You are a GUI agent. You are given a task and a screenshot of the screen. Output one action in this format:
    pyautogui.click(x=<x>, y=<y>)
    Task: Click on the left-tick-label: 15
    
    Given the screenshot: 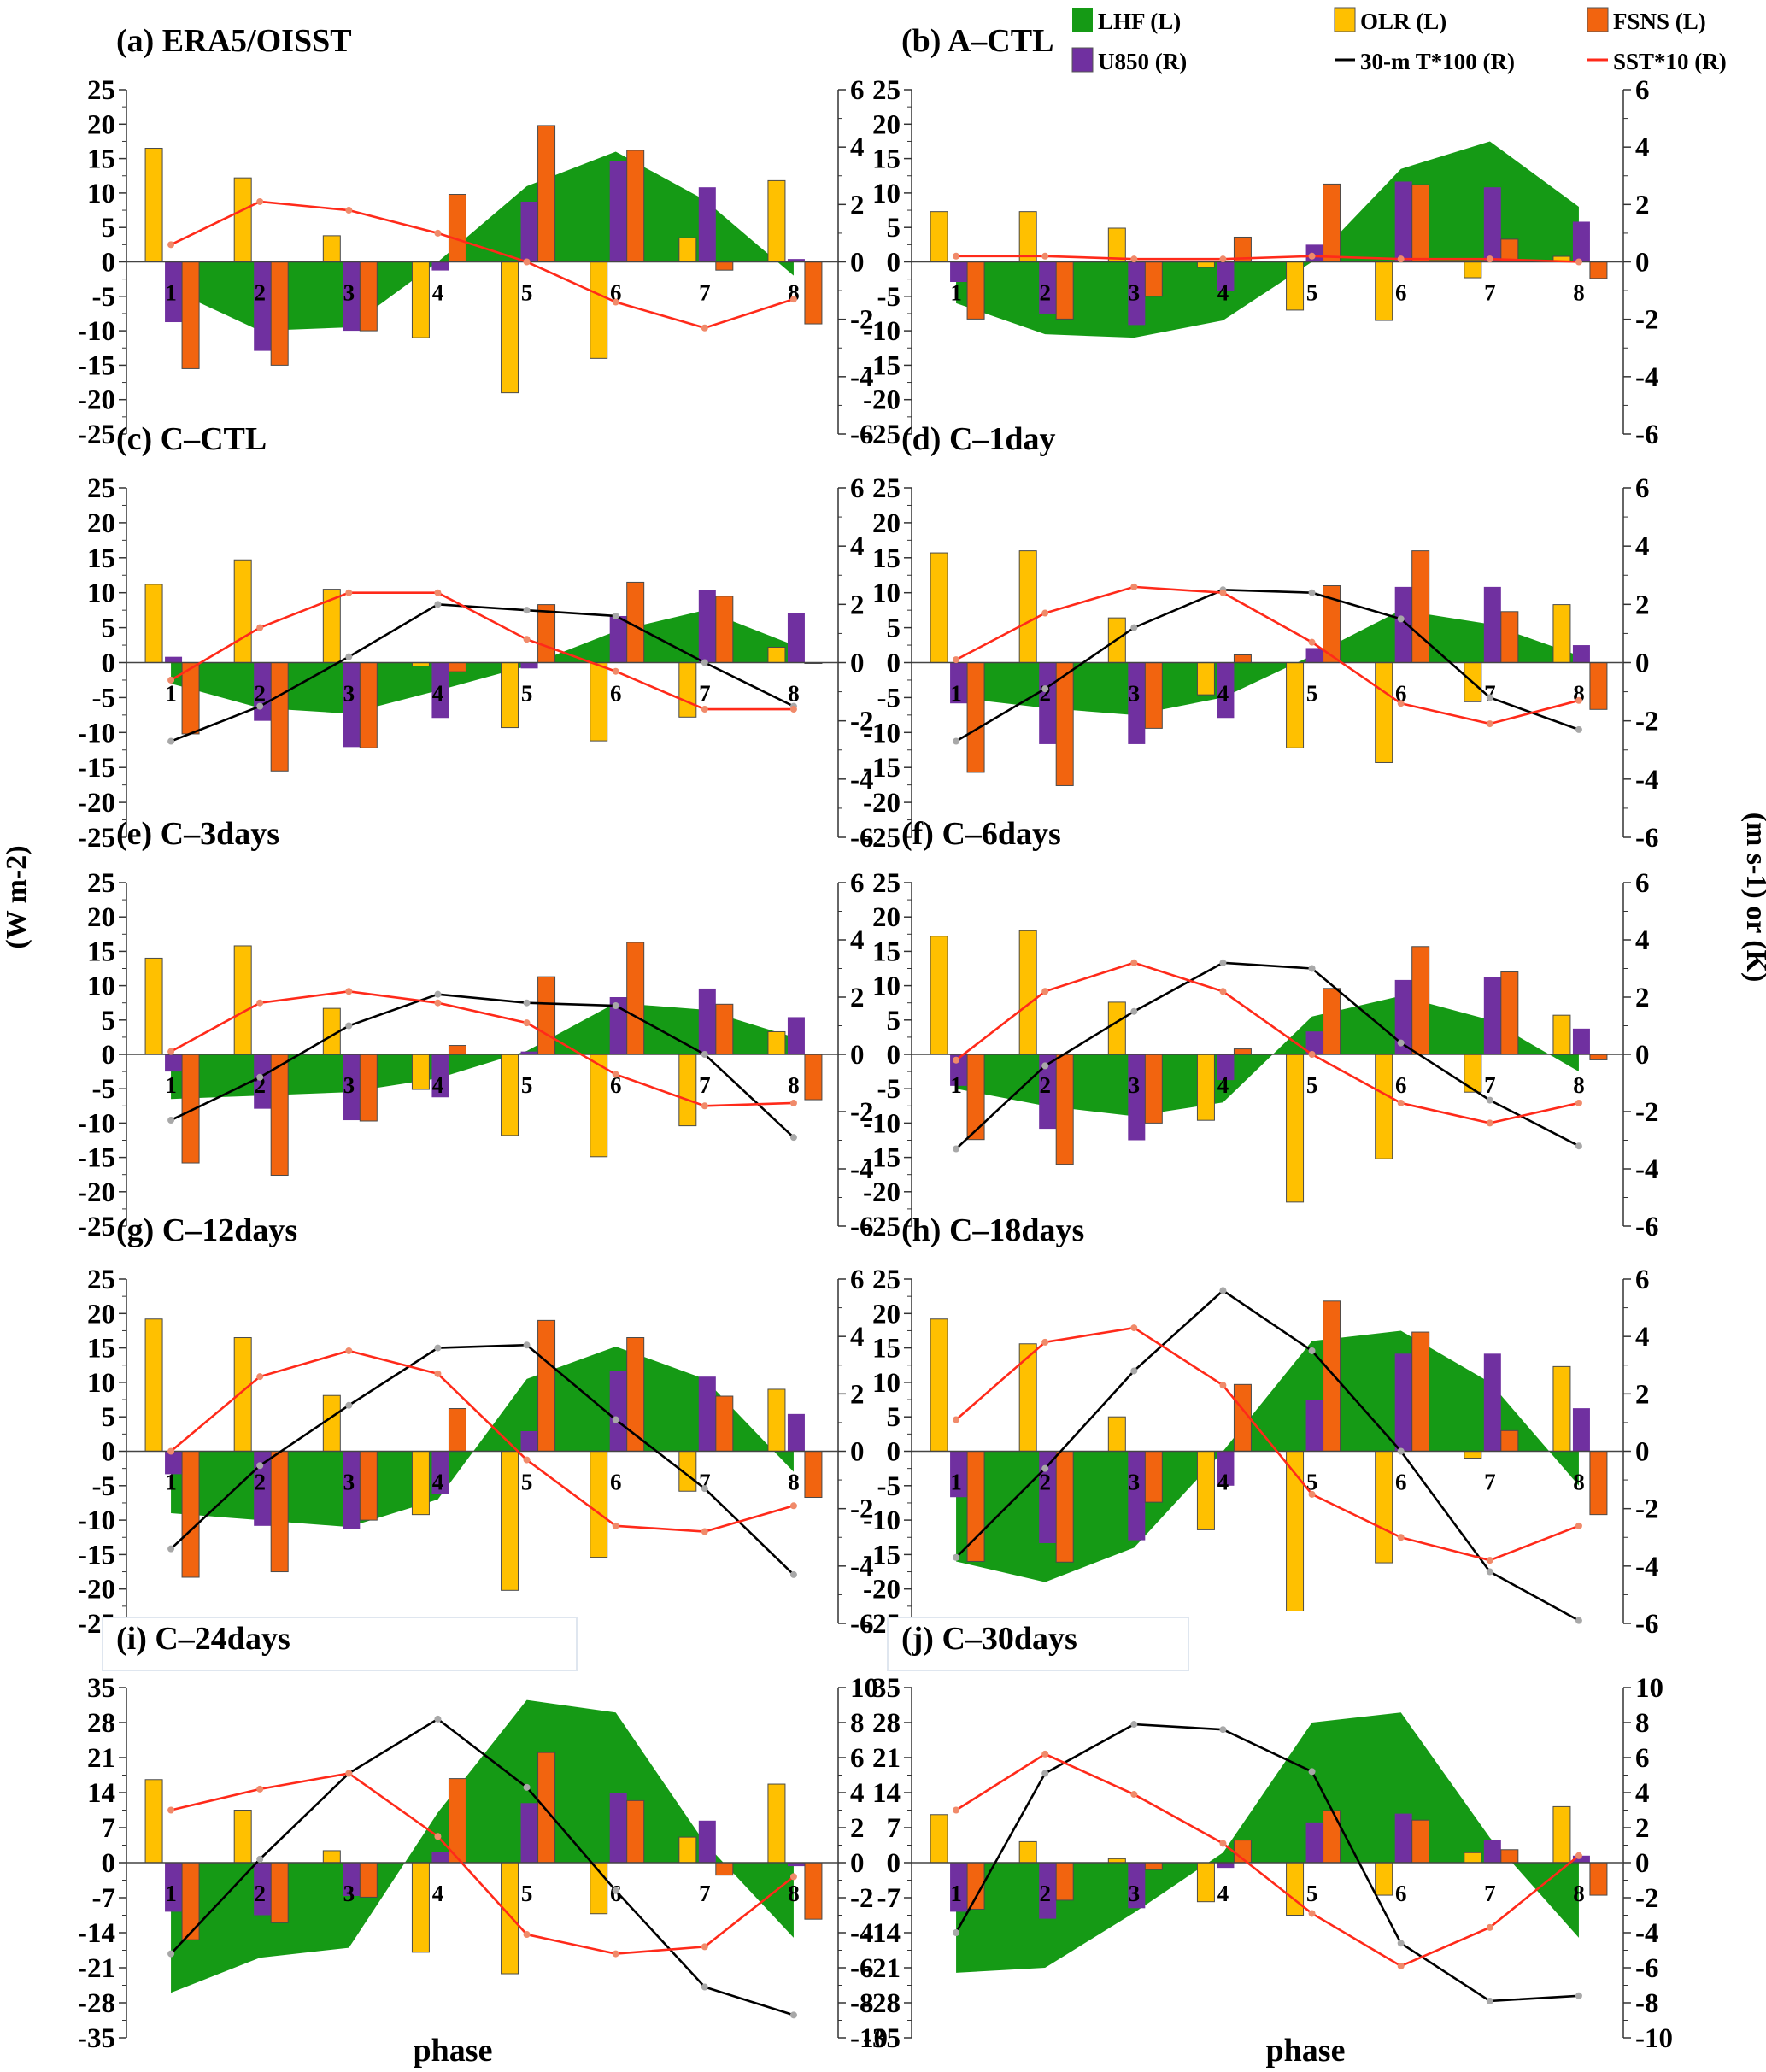 What is the action you would take?
    pyautogui.click(x=101, y=952)
    